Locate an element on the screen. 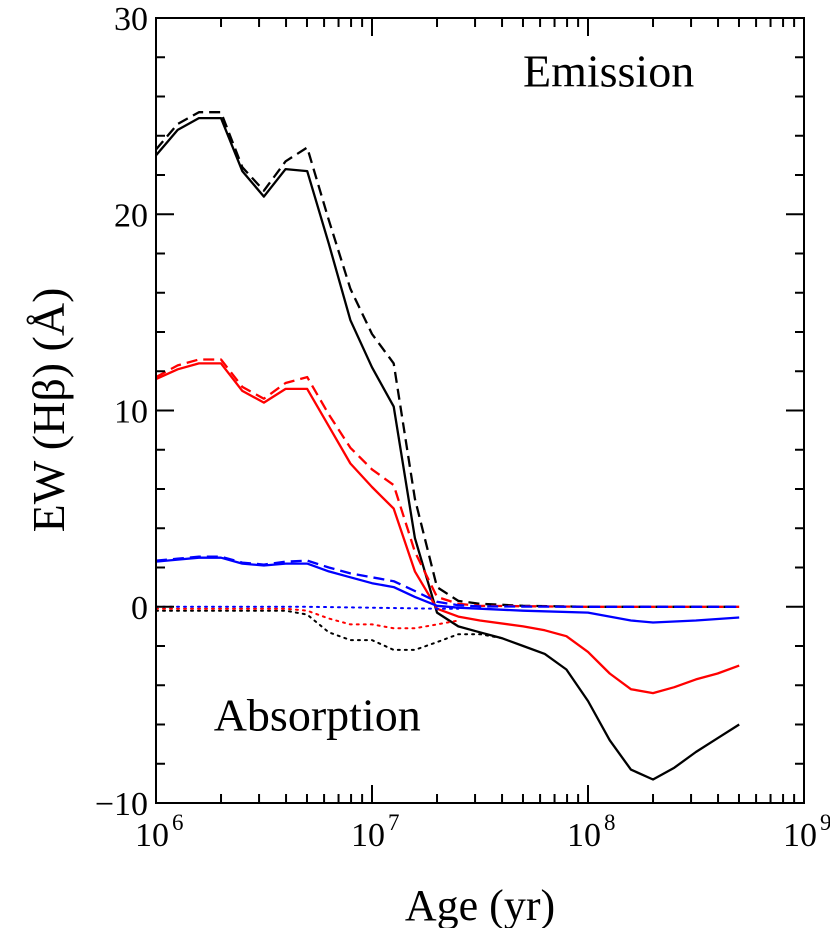 This screenshot has width=830, height=928. x-tick-exponent: 7 is located at coordinates (394, 822).